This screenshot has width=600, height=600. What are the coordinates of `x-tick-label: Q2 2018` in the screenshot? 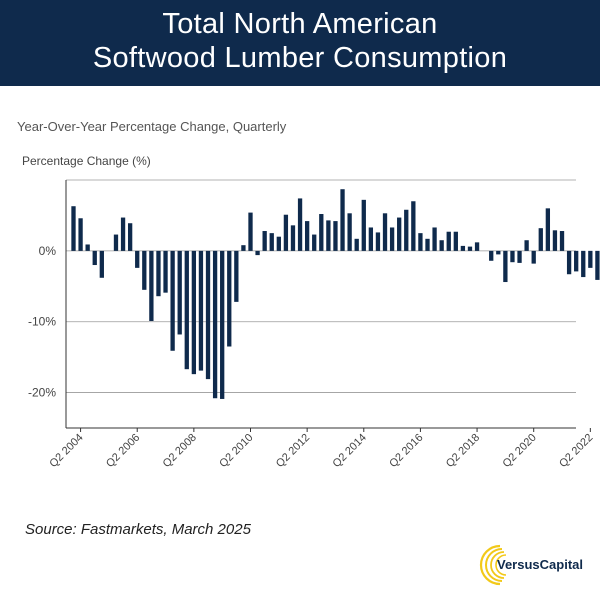 It's located at (463, 451).